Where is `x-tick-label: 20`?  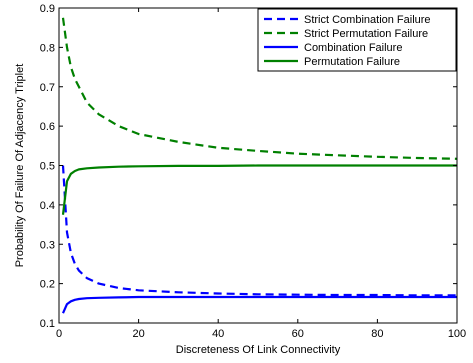
x-tick-label: 20 is located at coordinates (138, 334).